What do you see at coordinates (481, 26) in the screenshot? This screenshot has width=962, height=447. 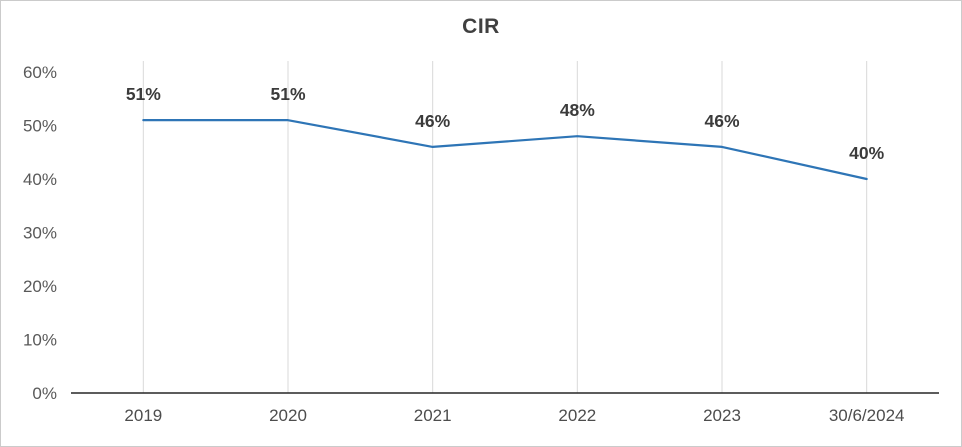 I see `chart-title: CIR` at bounding box center [481, 26].